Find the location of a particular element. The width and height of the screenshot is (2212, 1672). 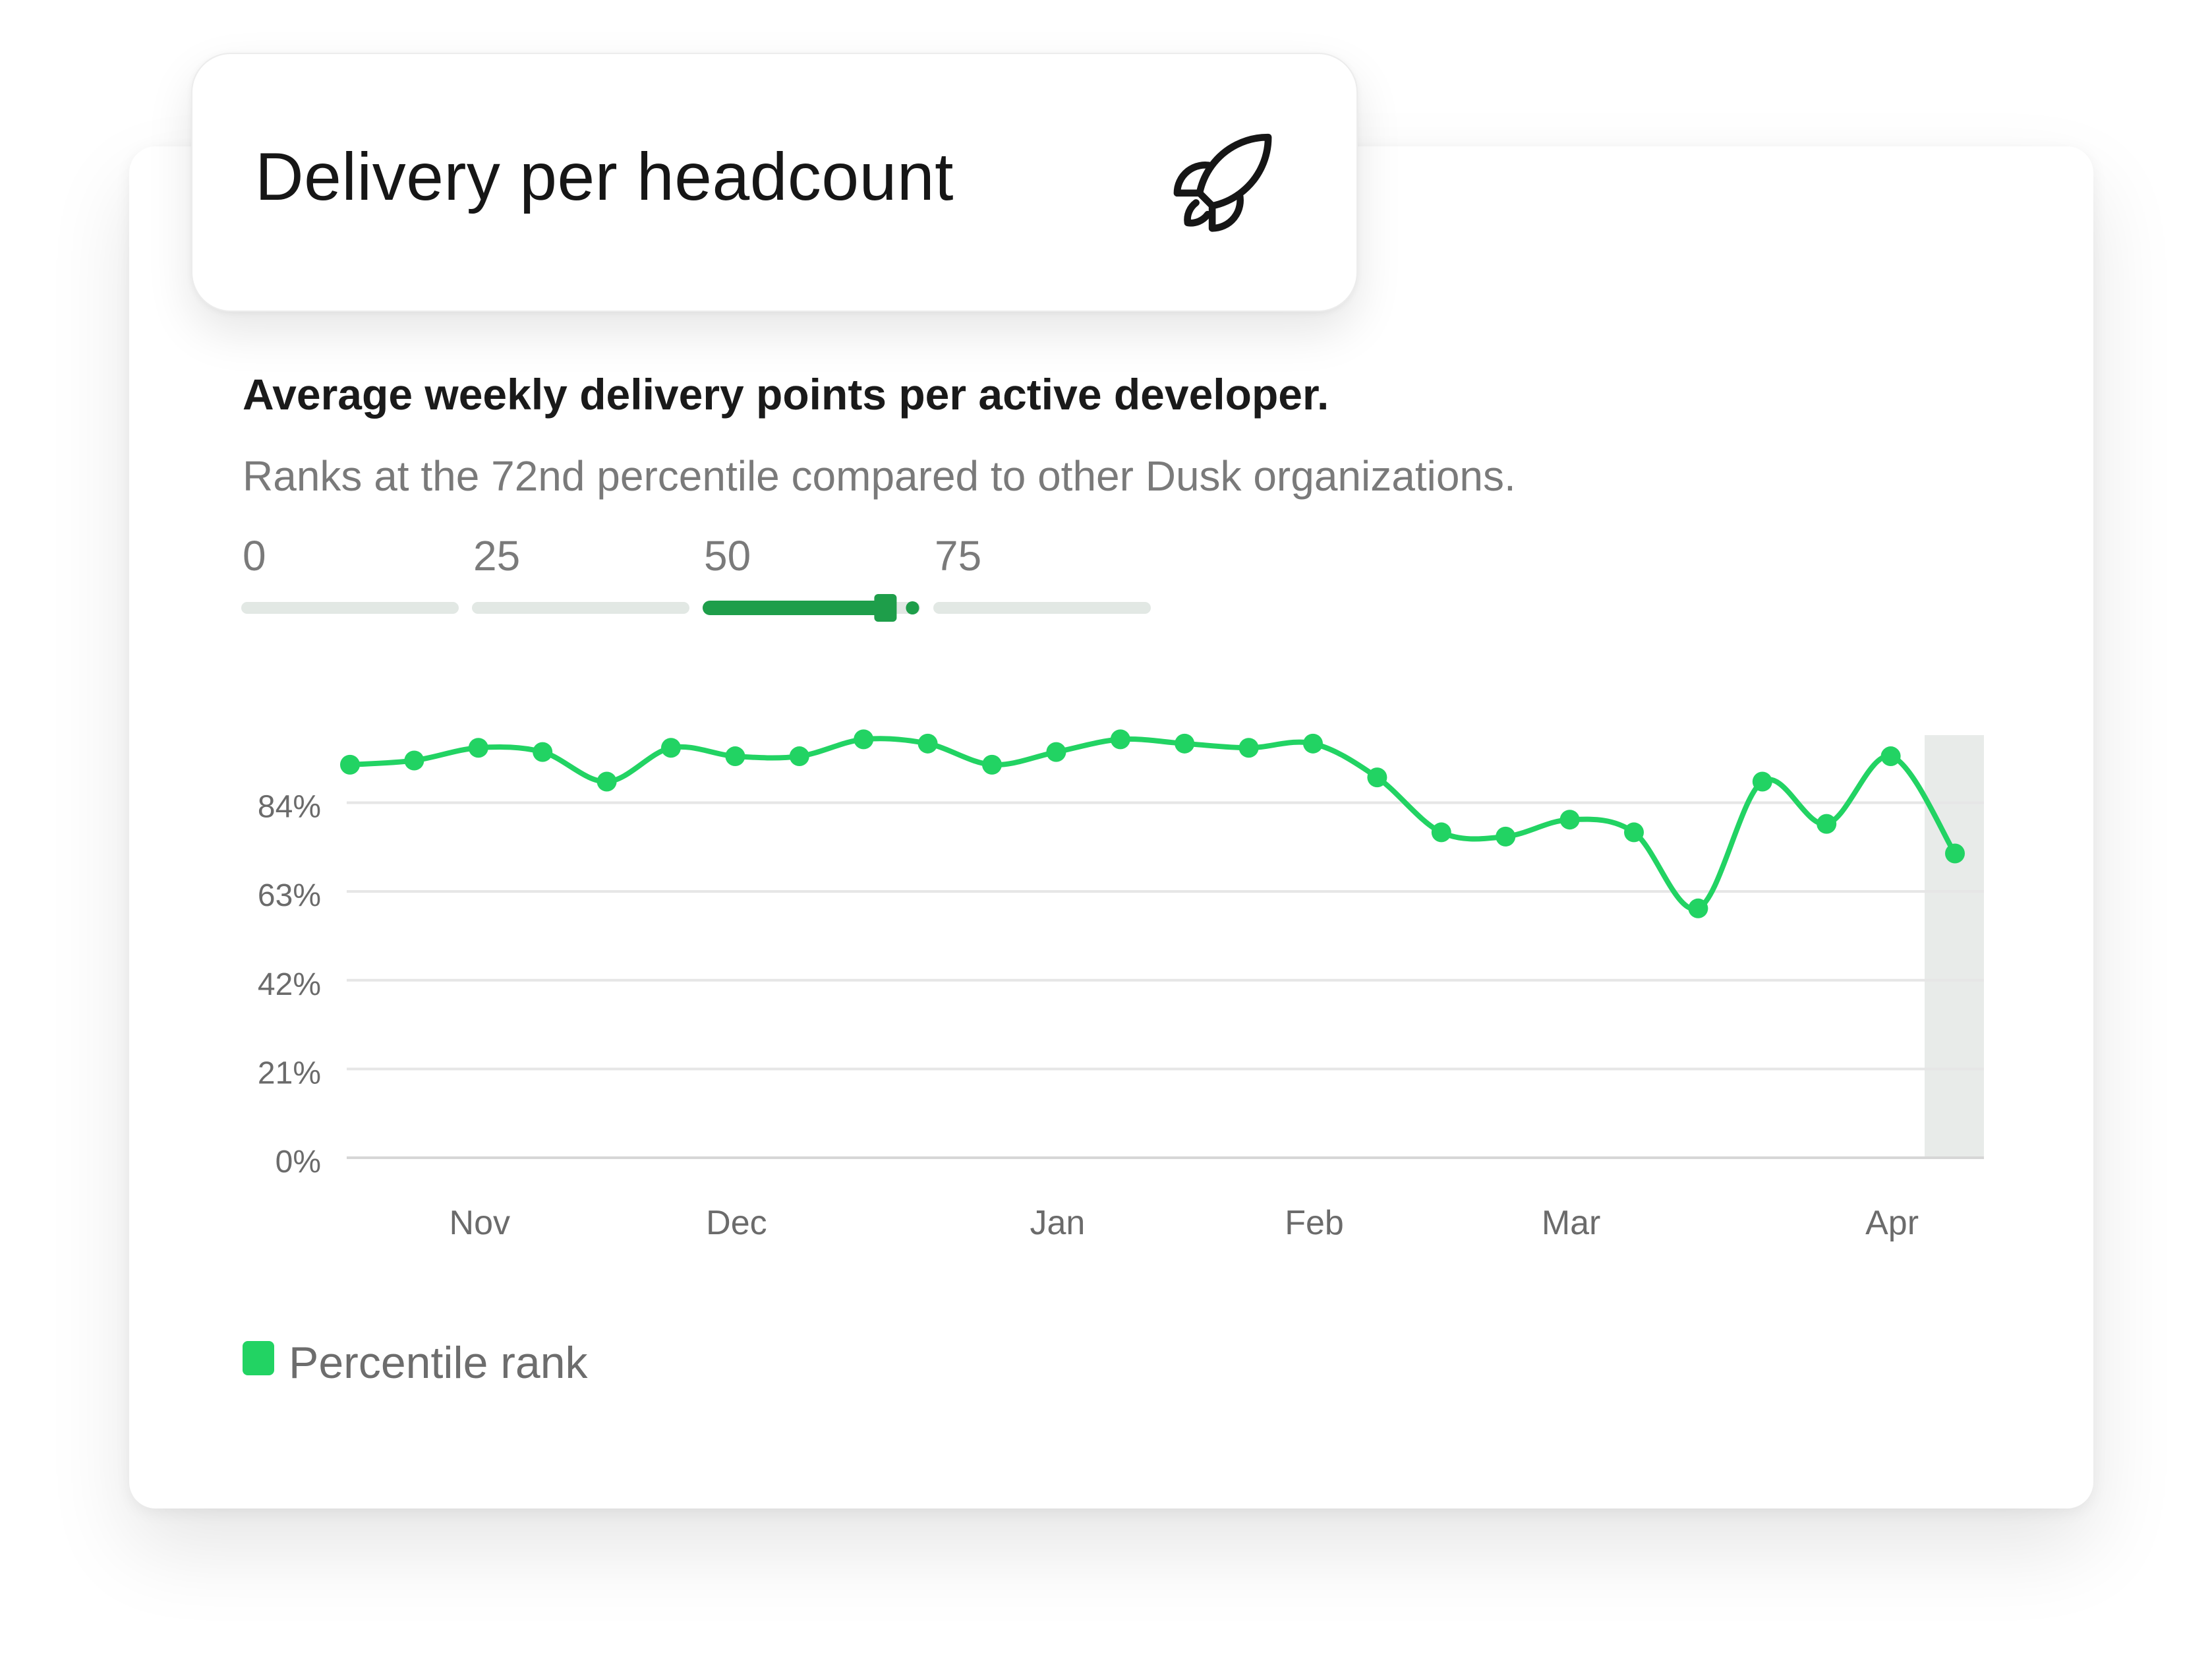

scale-label-75: 75 is located at coordinates (959, 556).